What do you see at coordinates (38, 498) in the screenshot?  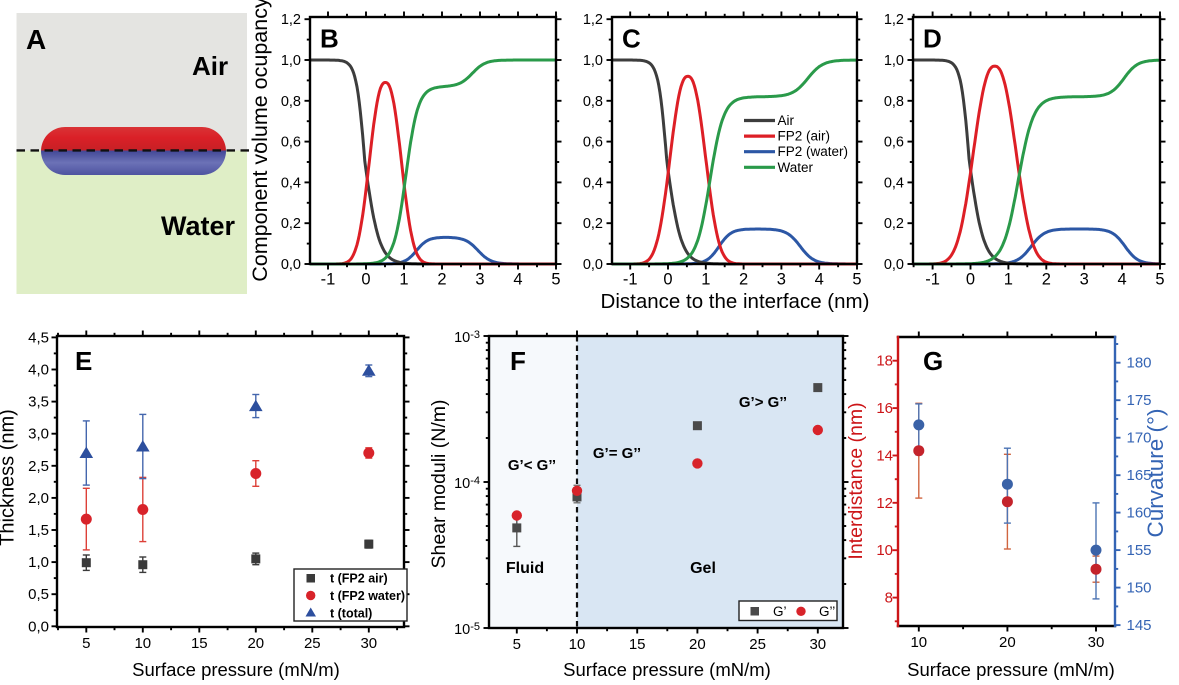 I see `svg-text: 2,0` at bounding box center [38, 498].